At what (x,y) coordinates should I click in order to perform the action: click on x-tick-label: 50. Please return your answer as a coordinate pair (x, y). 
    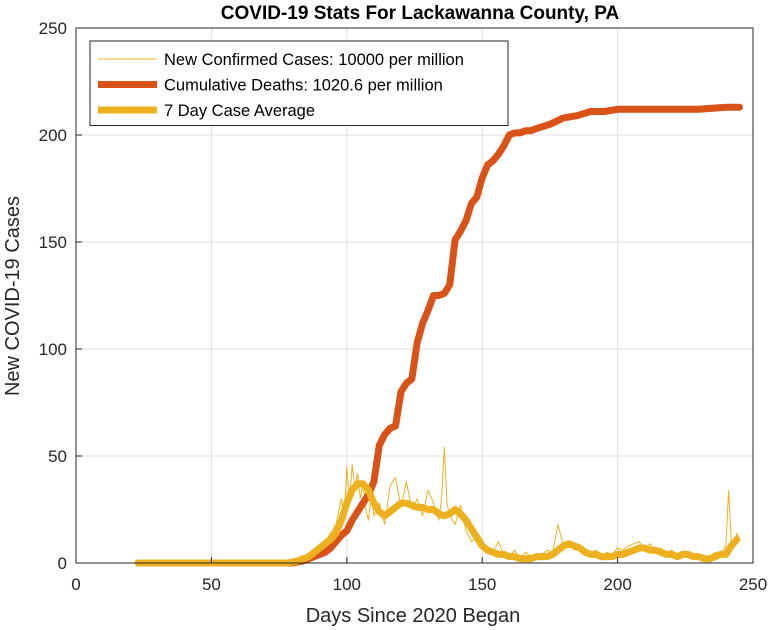
    Looking at the image, I should click on (211, 584).